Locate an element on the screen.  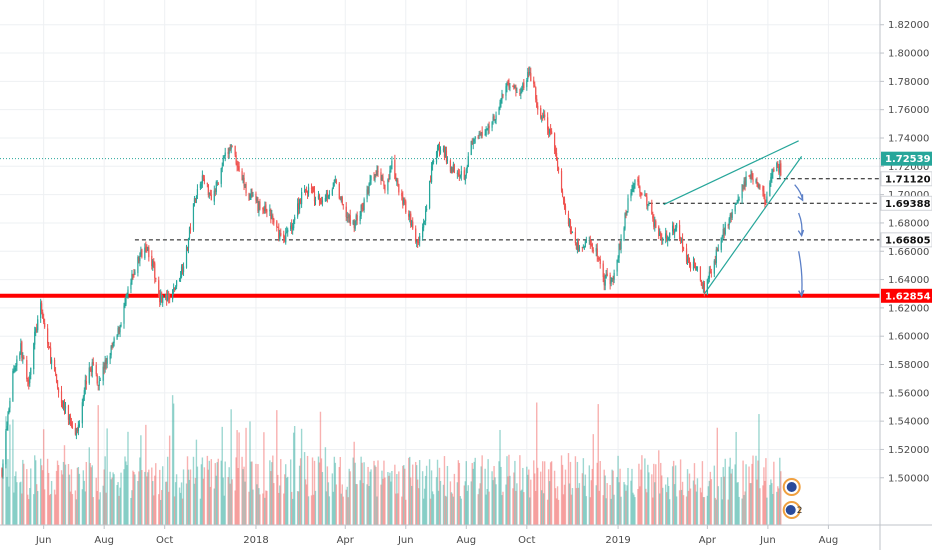
wedge-upper-line is located at coordinates (731, 173).